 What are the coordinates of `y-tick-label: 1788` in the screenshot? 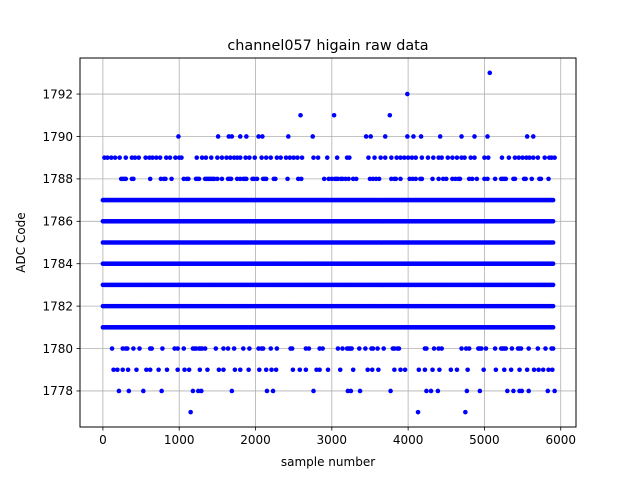 It's located at (57, 179).